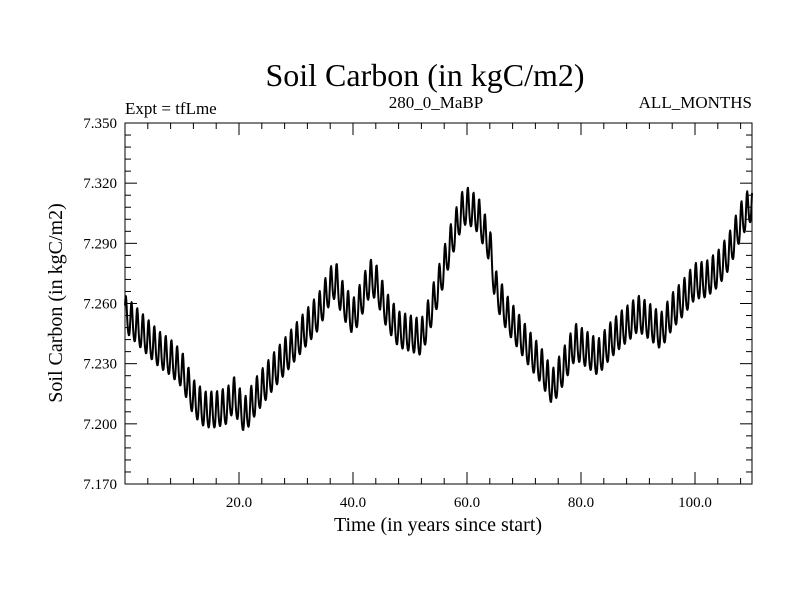 The image size is (800, 600). Describe the element at coordinates (695, 102) in the screenshot. I see `subtitle-right: ALL_MONTHS` at that location.